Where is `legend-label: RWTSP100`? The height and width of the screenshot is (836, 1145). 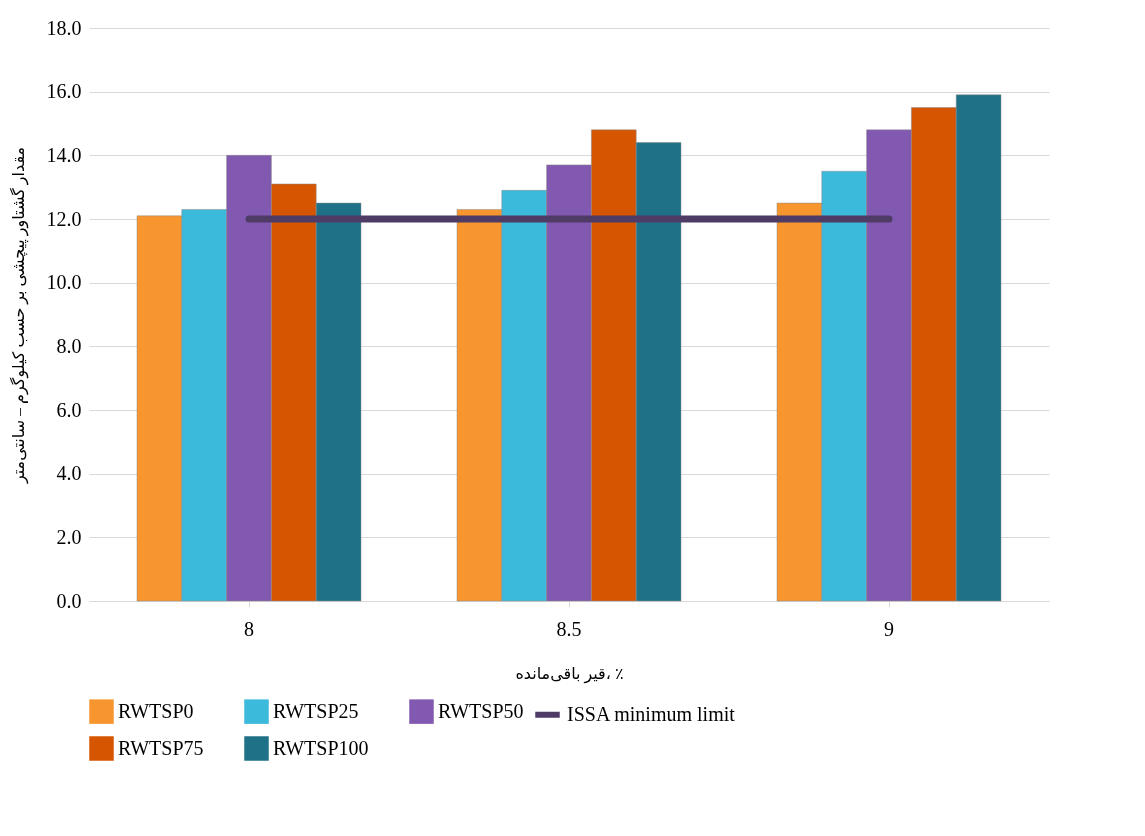 legend-label: RWTSP100 is located at coordinates (321, 747).